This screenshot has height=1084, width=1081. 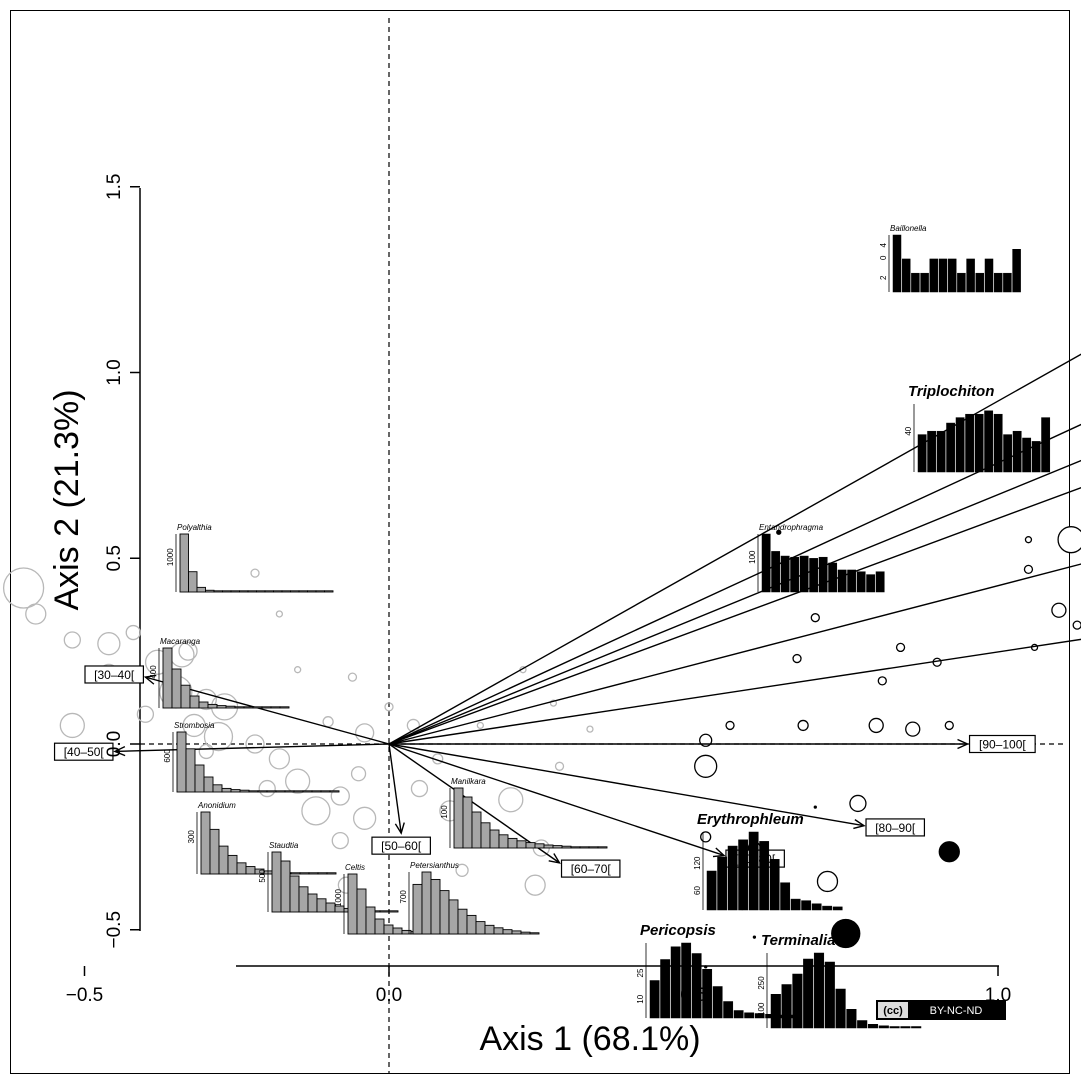 I want to click on arrow-label-text: [40–50[, so click(x=84, y=752).